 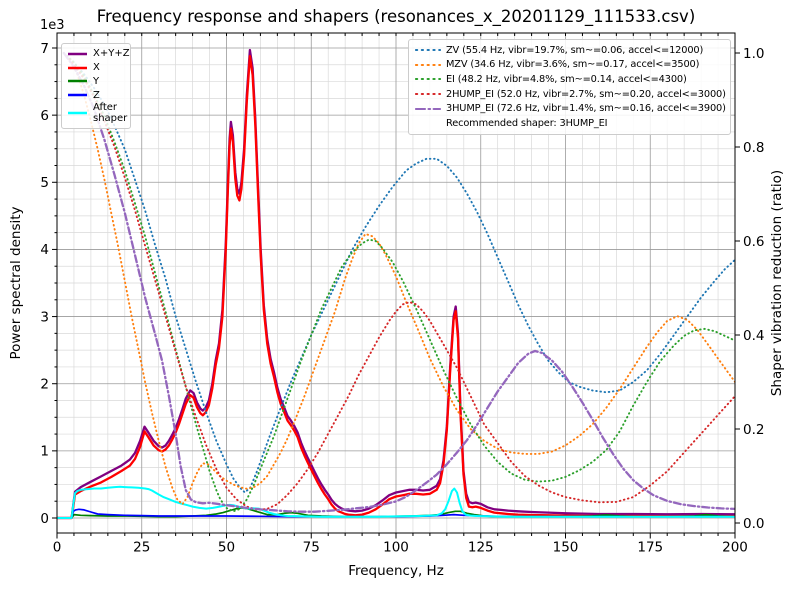 What do you see at coordinates (753, 336) in the screenshot?
I see `svg-text: 0.4` at bounding box center [753, 336].